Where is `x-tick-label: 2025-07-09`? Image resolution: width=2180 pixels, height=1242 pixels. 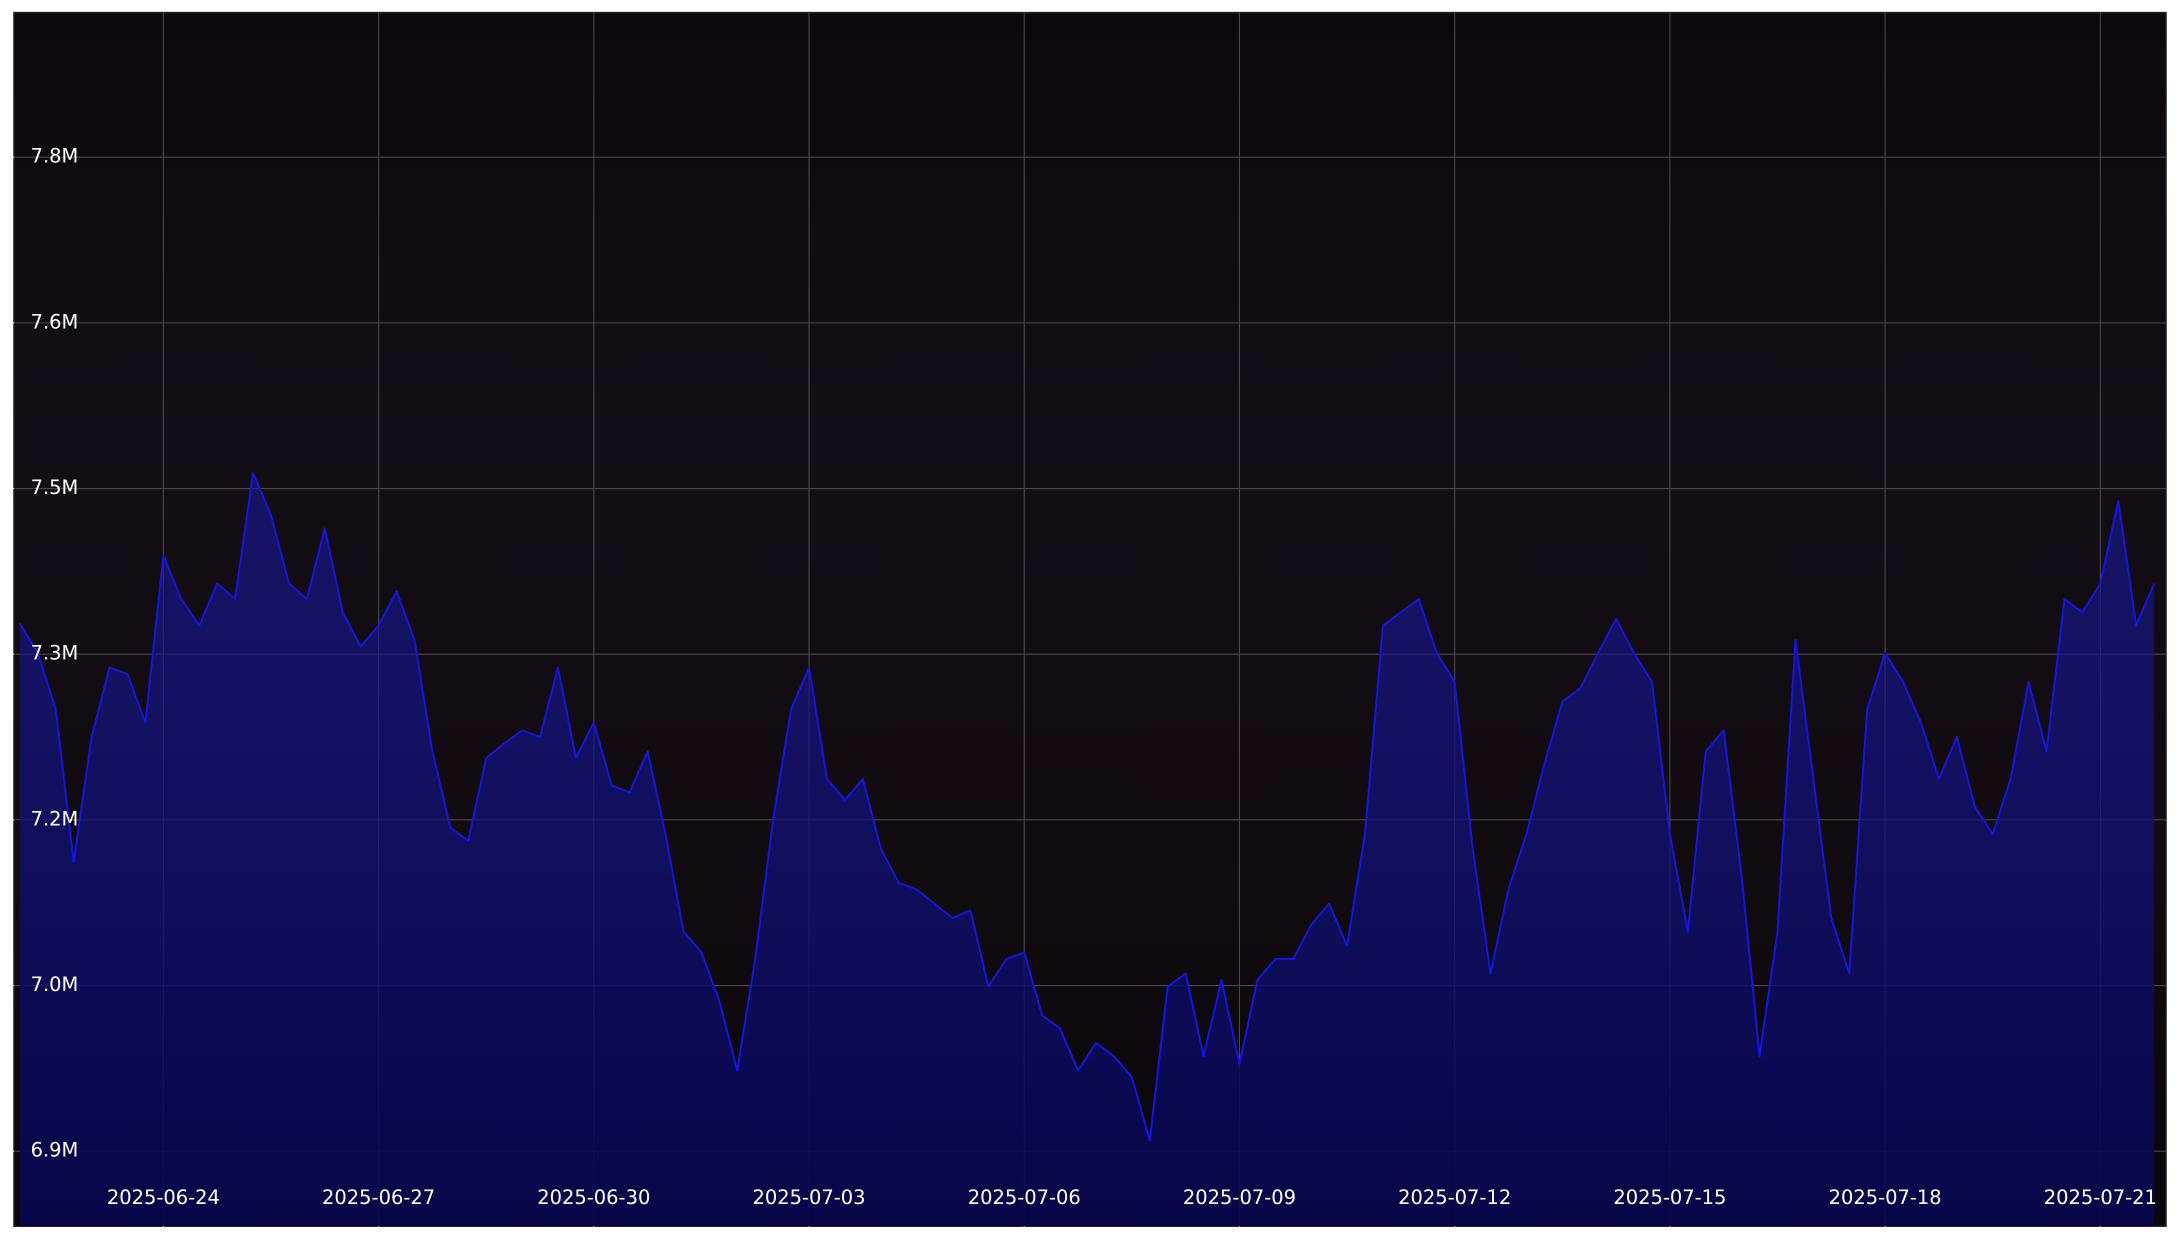
x-tick-label: 2025-07-09 is located at coordinates (1239, 1197).